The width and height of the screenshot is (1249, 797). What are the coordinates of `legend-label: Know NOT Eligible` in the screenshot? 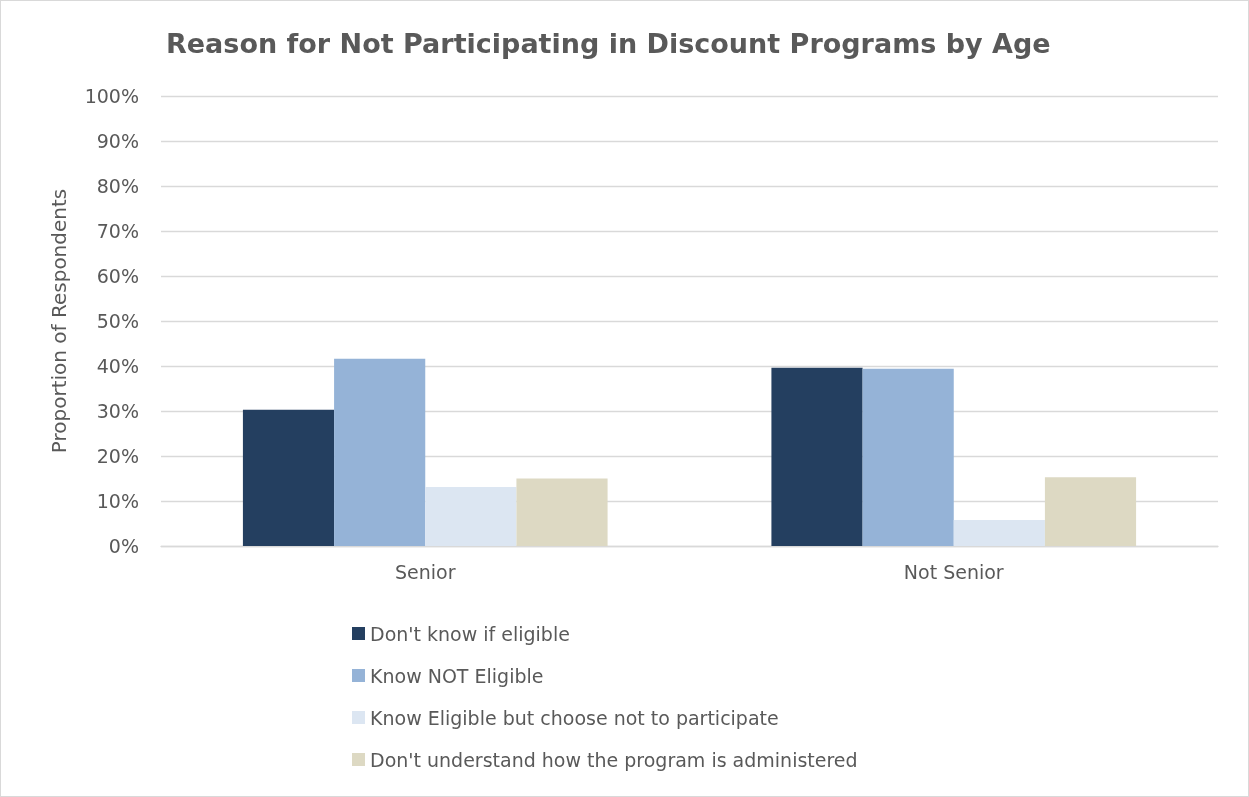 It's located at (457, 675).